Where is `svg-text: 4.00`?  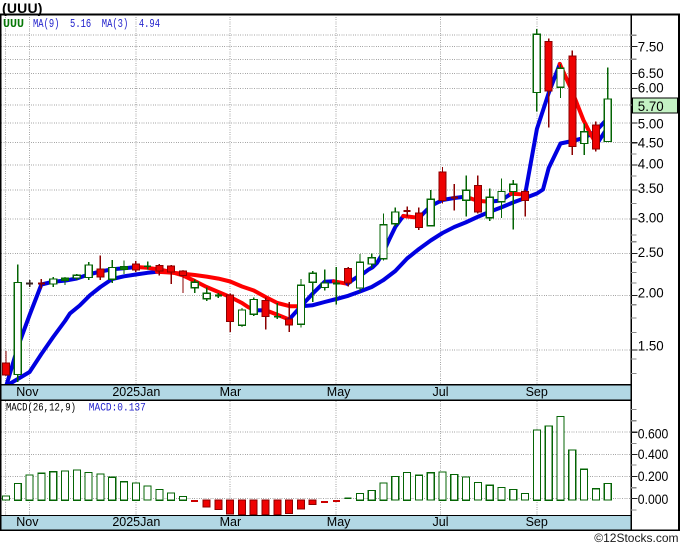
svg-text: 4.00 is located at coordinates (651, 164).